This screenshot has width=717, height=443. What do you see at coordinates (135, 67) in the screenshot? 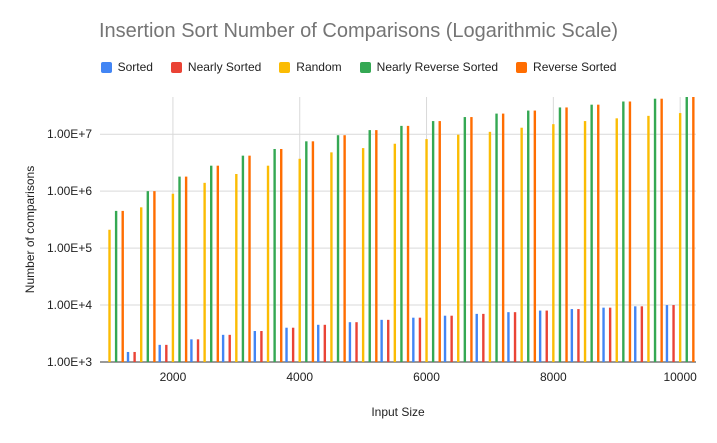
I see `legend-label: Sorted` at bounding box center [135, 67].